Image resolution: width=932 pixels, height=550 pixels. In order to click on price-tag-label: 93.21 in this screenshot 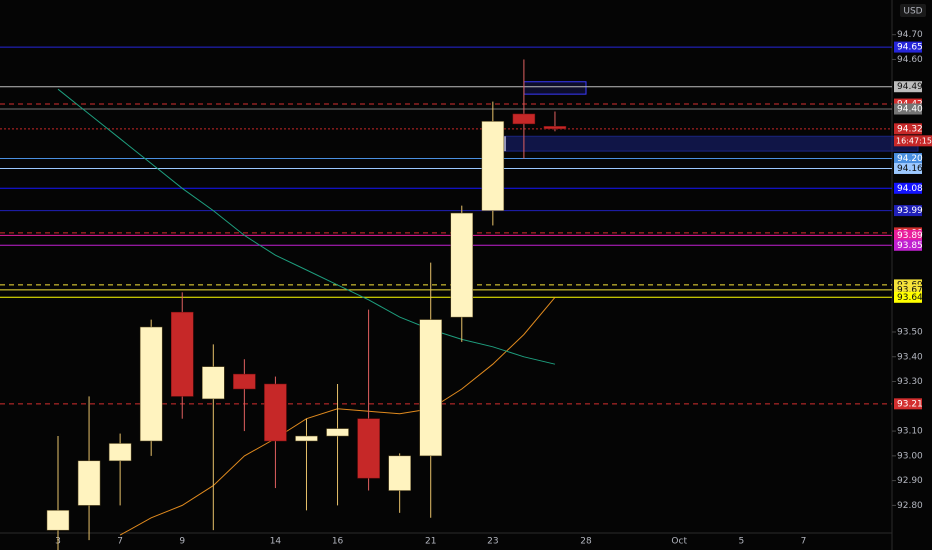, I will do `click(910, 404)`.